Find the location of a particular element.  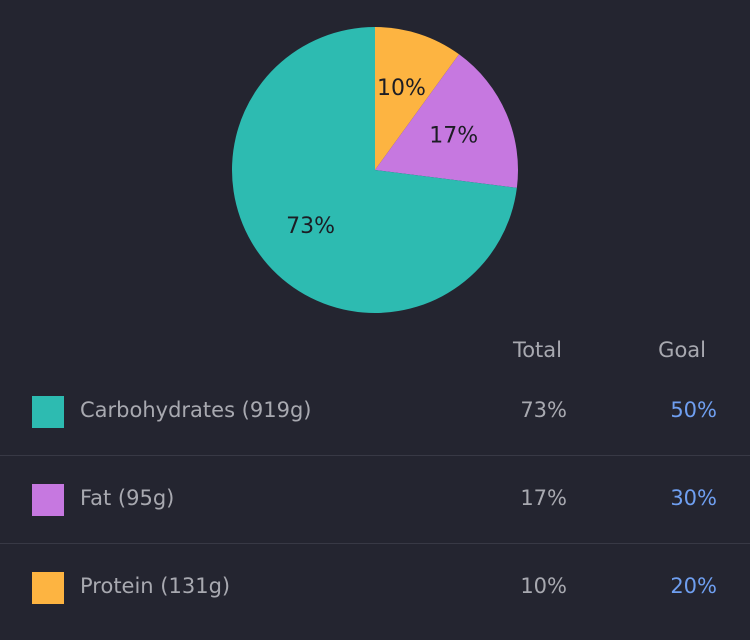

pie-slice-fat is located at coordinates (446, 121).